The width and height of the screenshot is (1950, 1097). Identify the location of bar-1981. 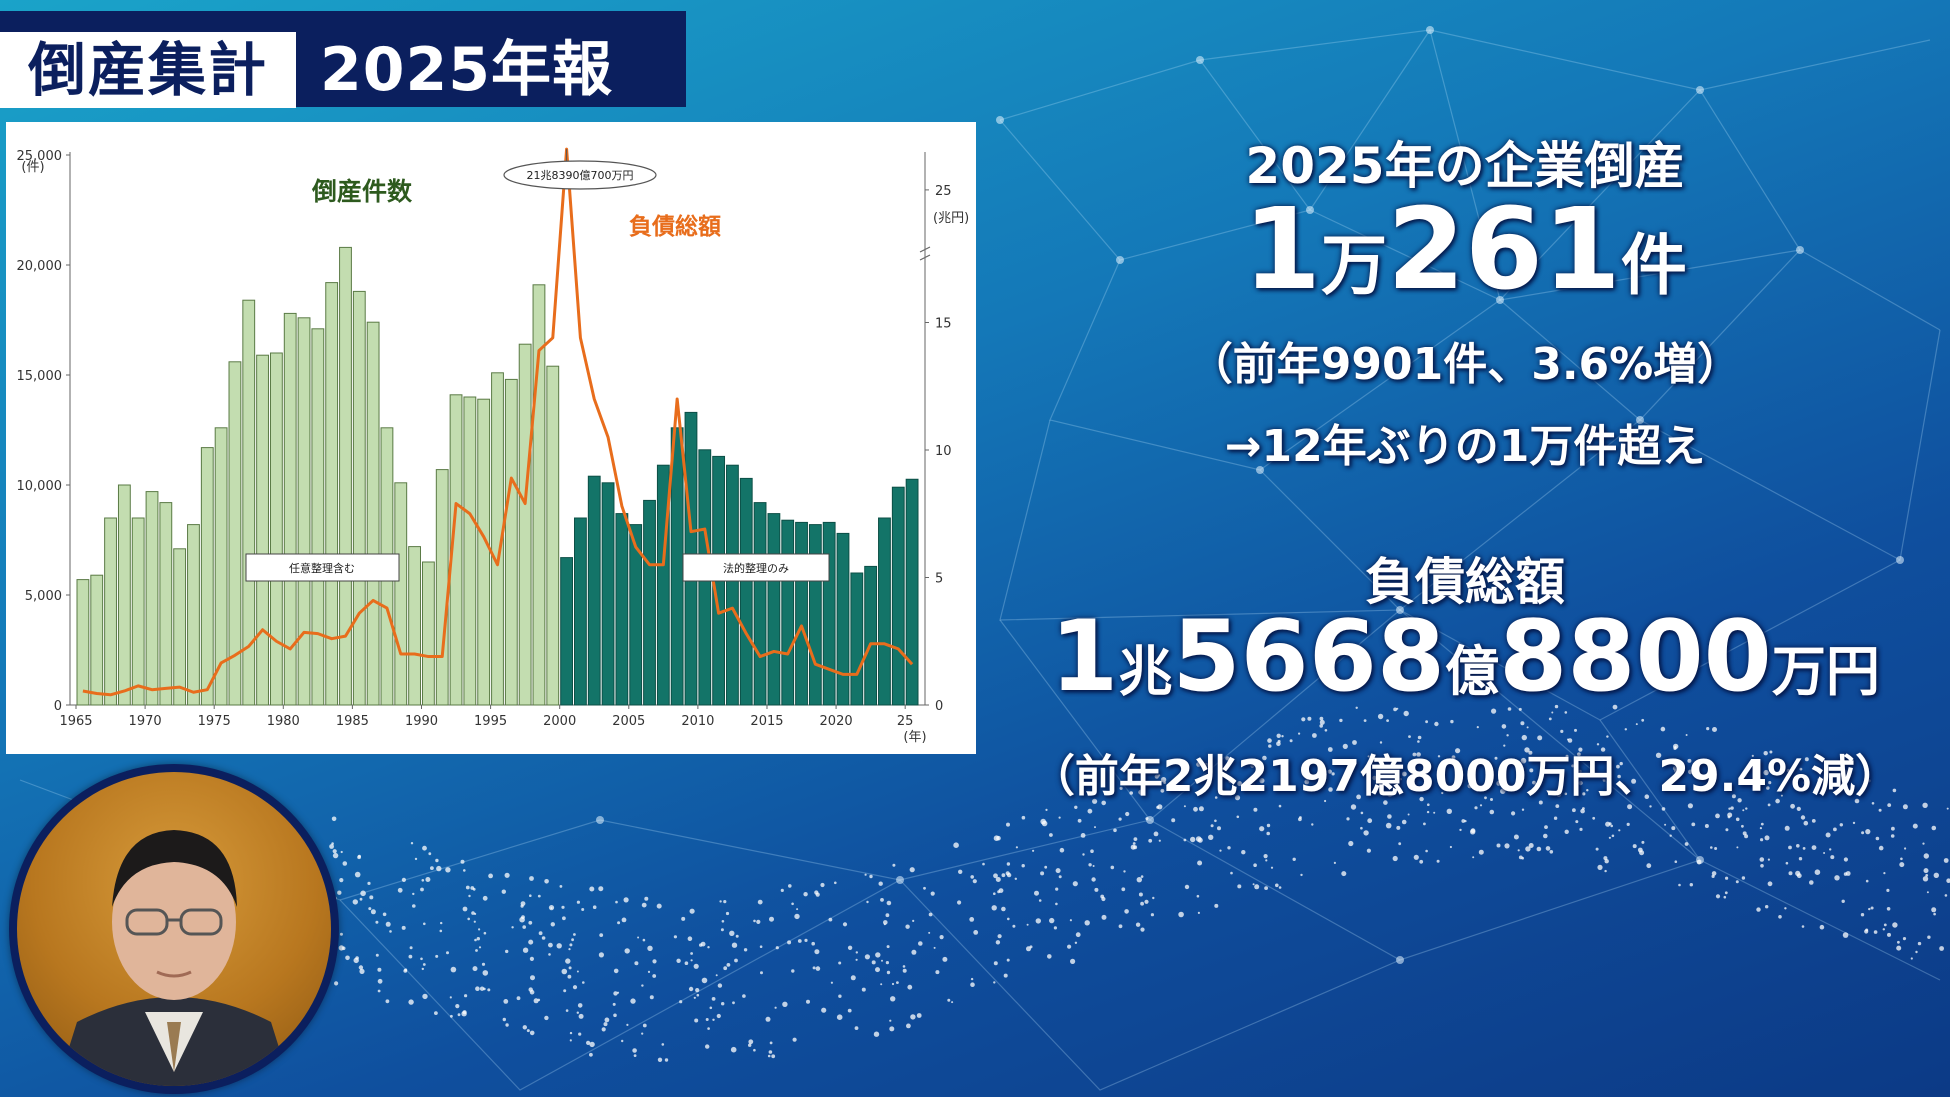
(304, 511).